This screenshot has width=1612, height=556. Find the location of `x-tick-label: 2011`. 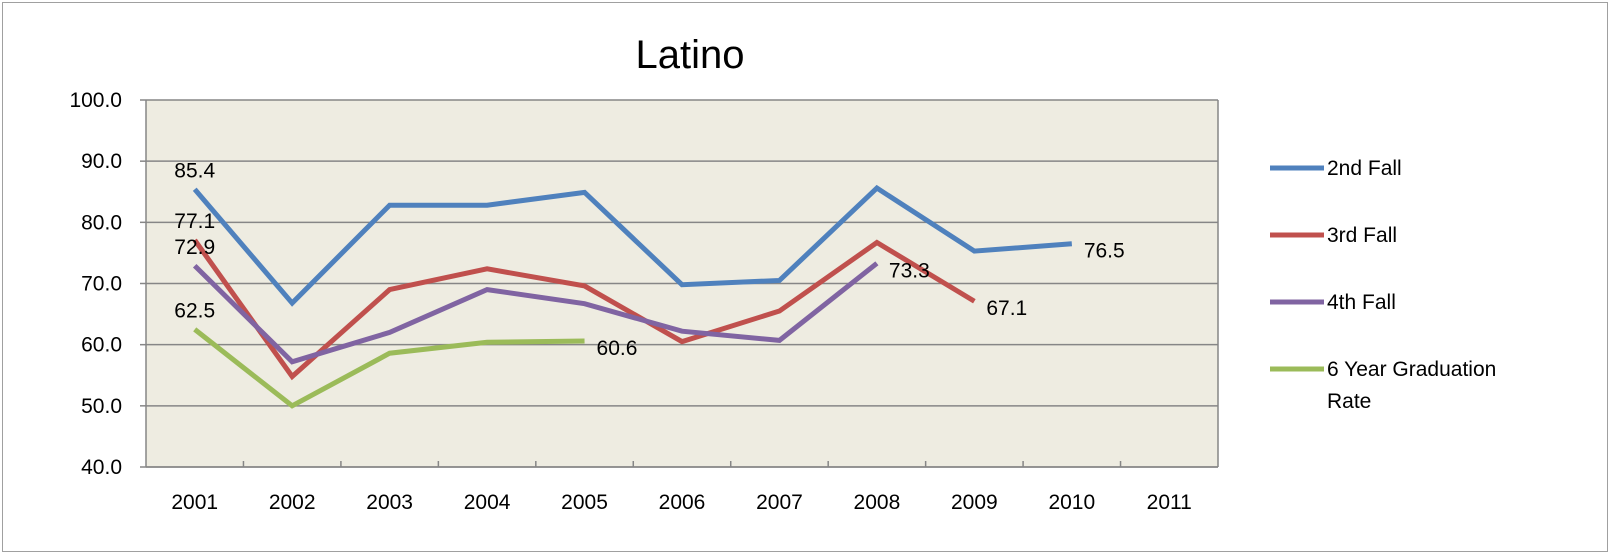

x-tick-label: 2011 is located at coordinates (1169, 502).